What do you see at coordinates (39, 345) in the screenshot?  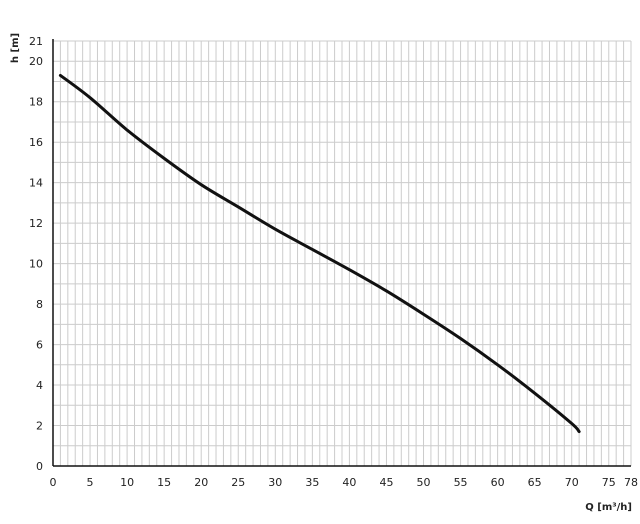 I see `y-tick-label: 6` at bounding box center [39, 345].